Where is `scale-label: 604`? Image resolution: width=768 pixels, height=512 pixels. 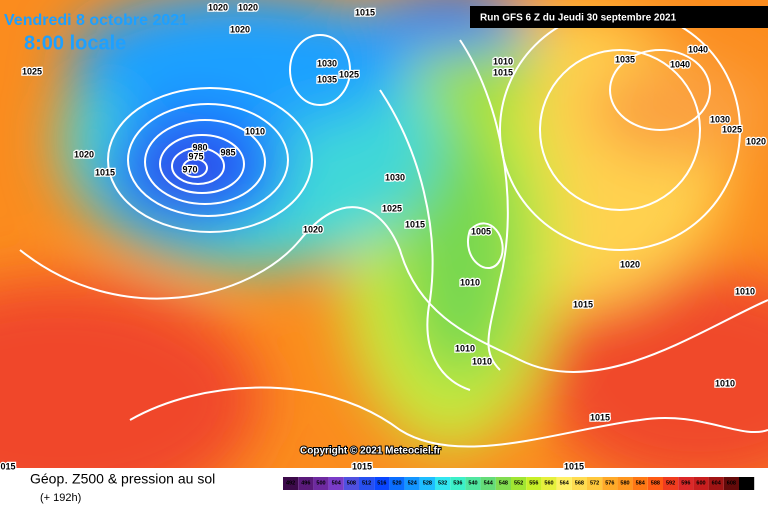
scale-label: 604 is located at coordinates (717, 483).